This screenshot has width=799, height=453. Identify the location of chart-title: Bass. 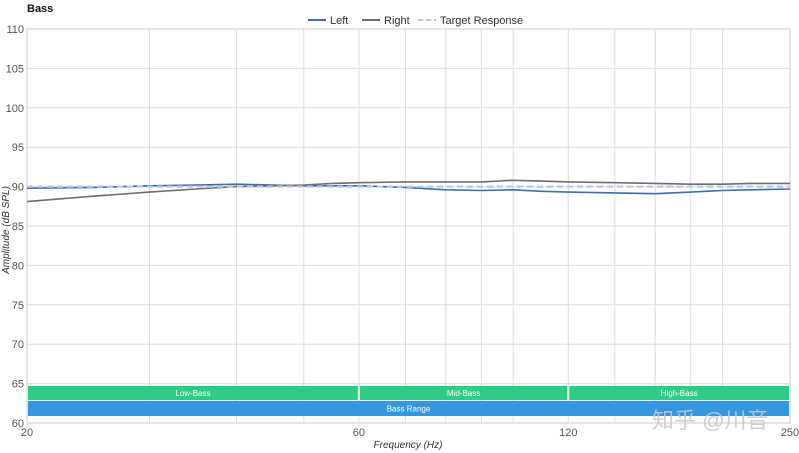
(40, 9).